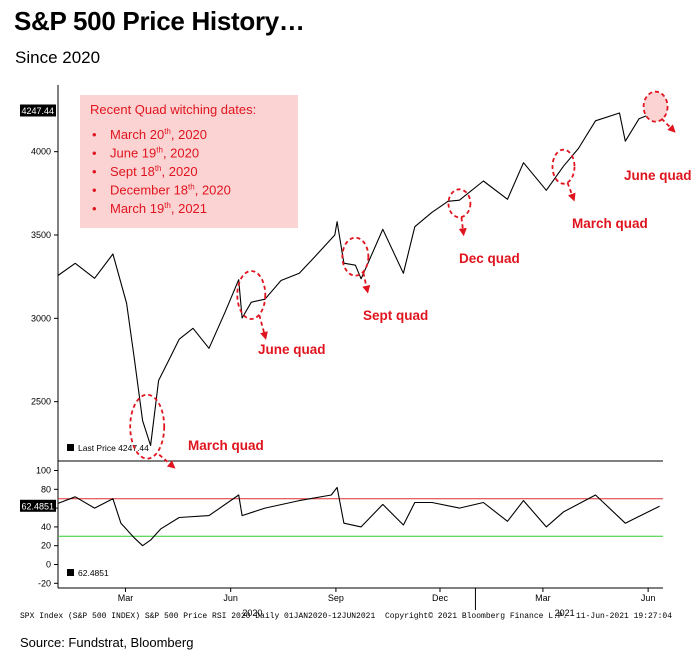 The height and width of the screenshot is (660, 700). I want to click on rsi-y-tick-label: 20, so click(46, 546).